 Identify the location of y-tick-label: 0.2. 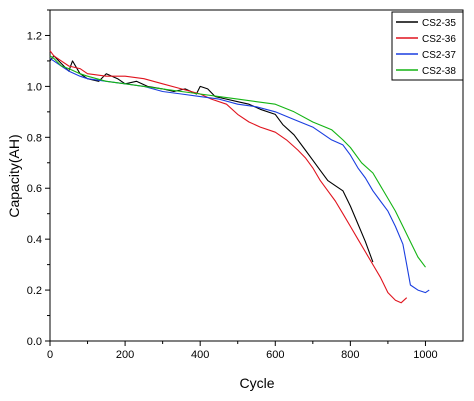
(34, 291).